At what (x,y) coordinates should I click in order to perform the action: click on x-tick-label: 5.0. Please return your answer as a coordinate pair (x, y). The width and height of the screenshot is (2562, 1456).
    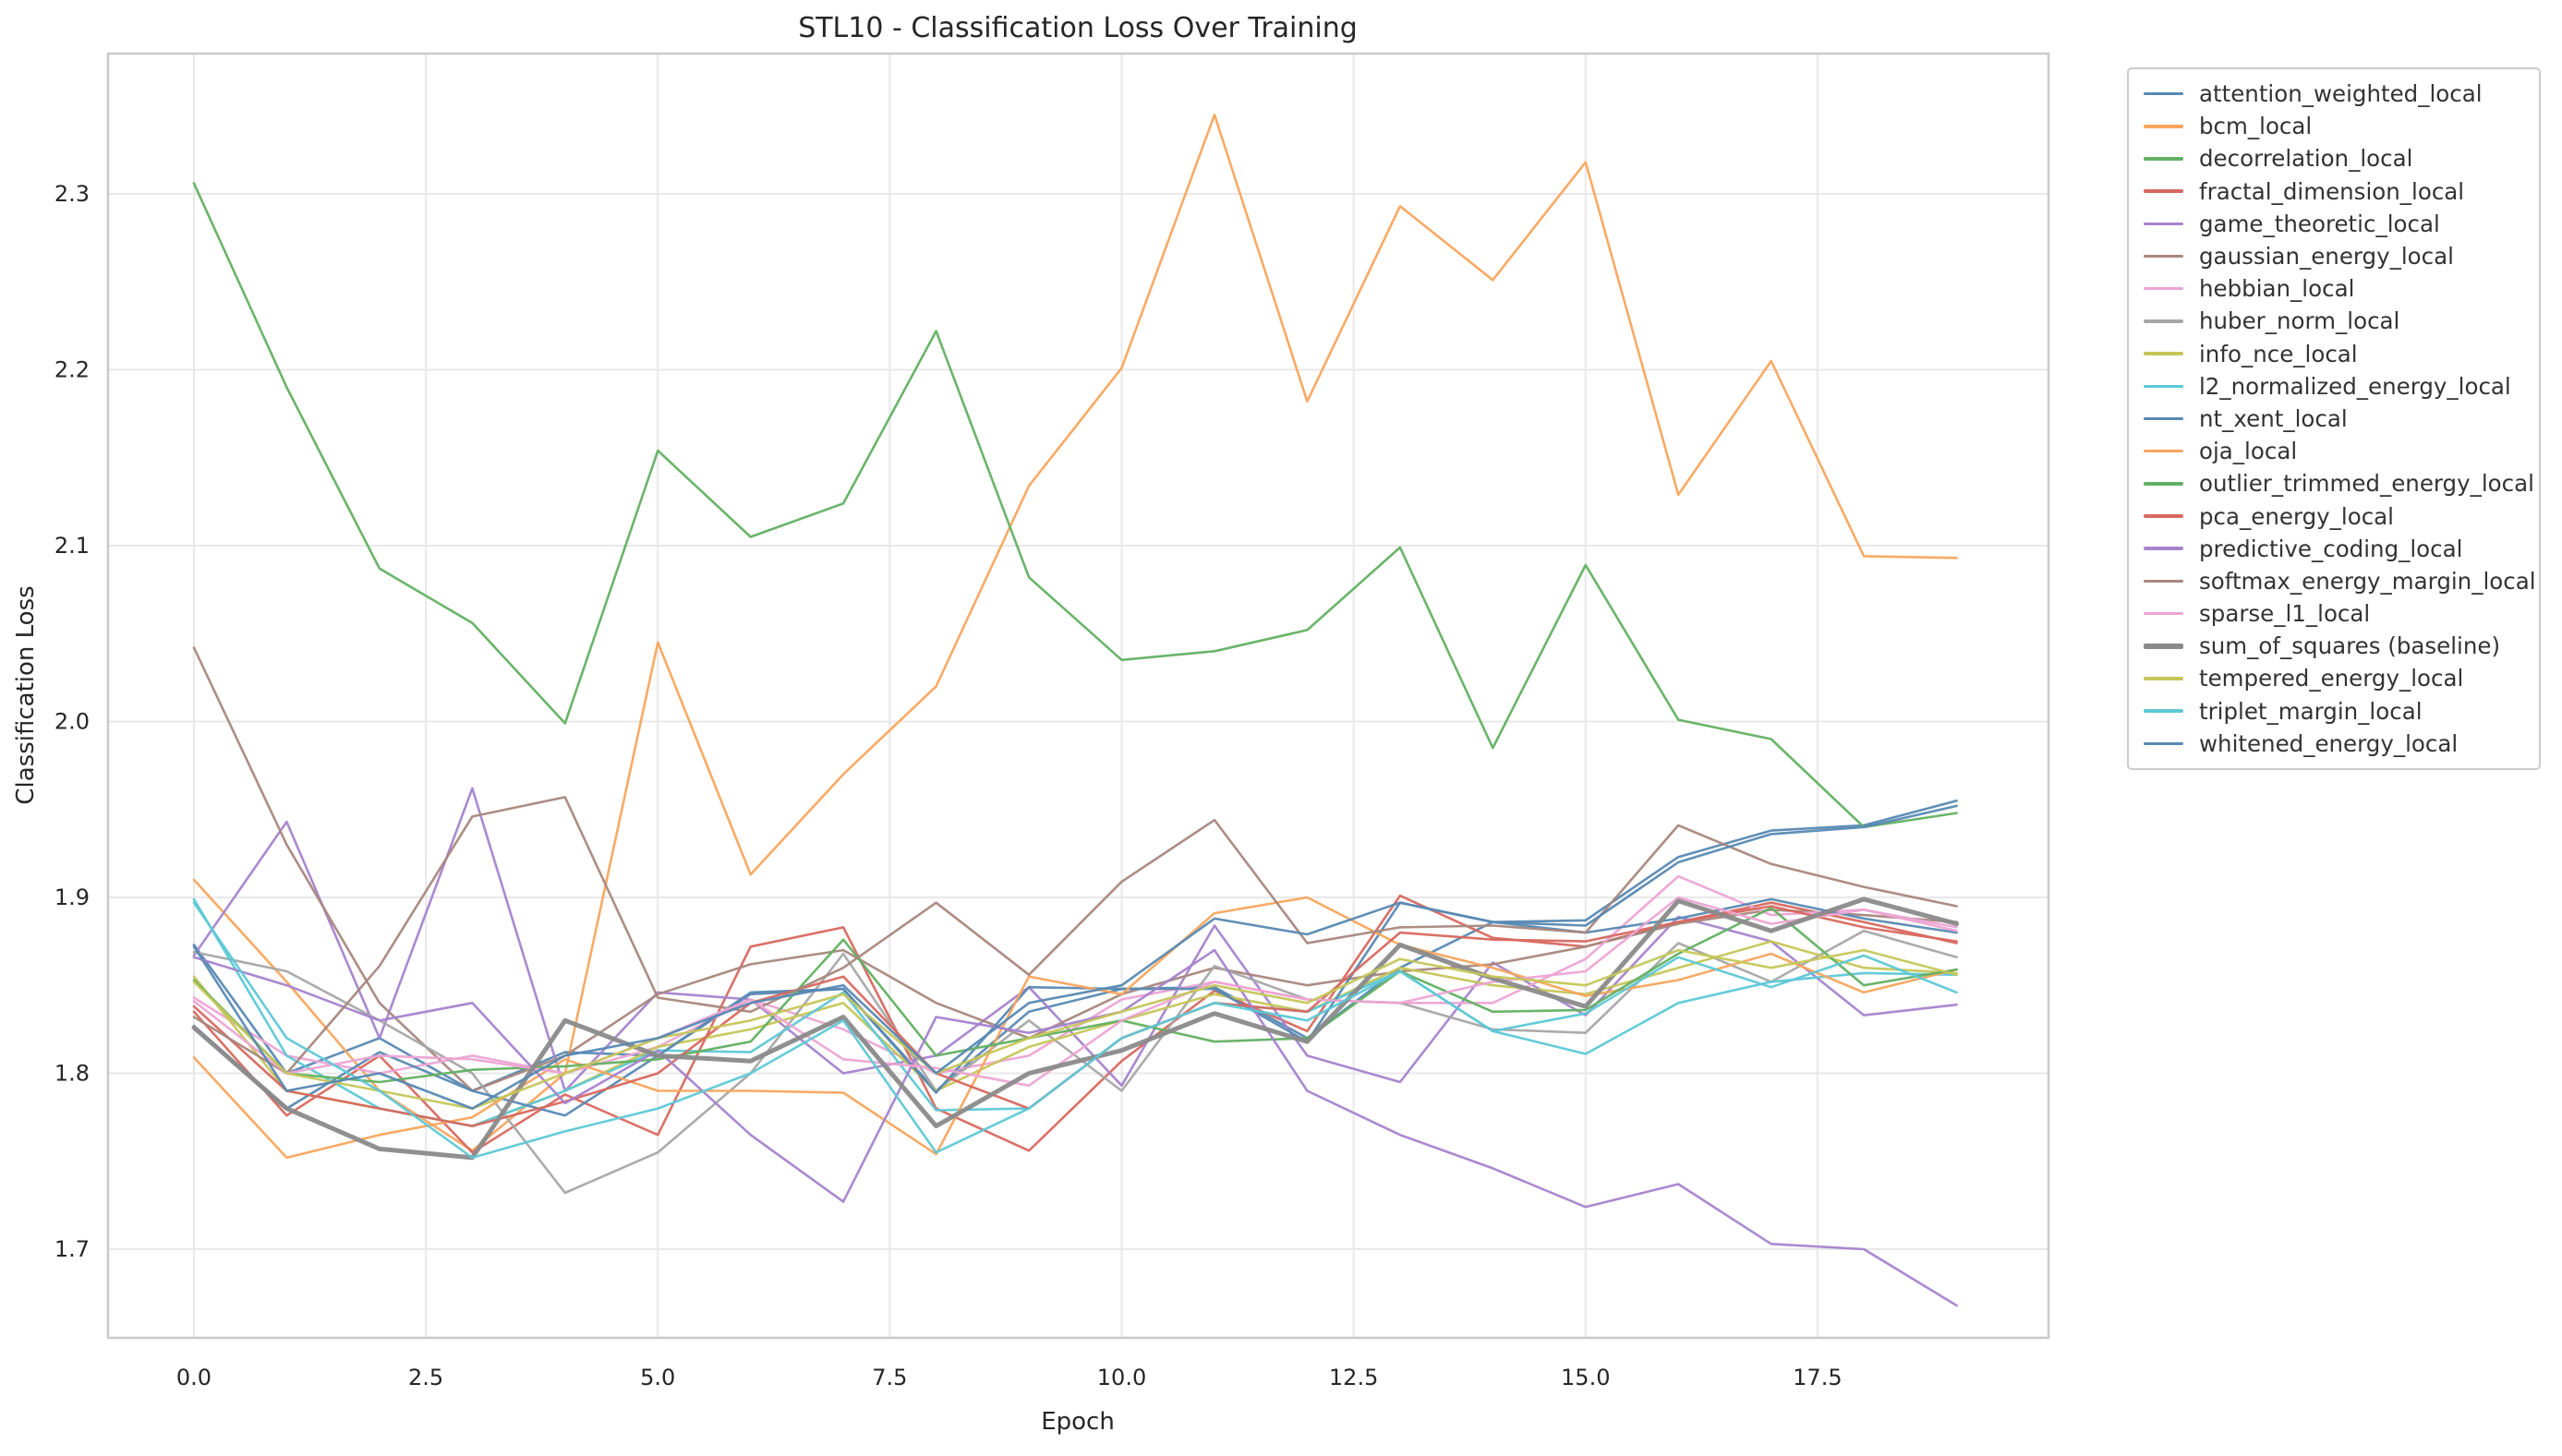
    Looking at the image, I should click on (657, 1377).